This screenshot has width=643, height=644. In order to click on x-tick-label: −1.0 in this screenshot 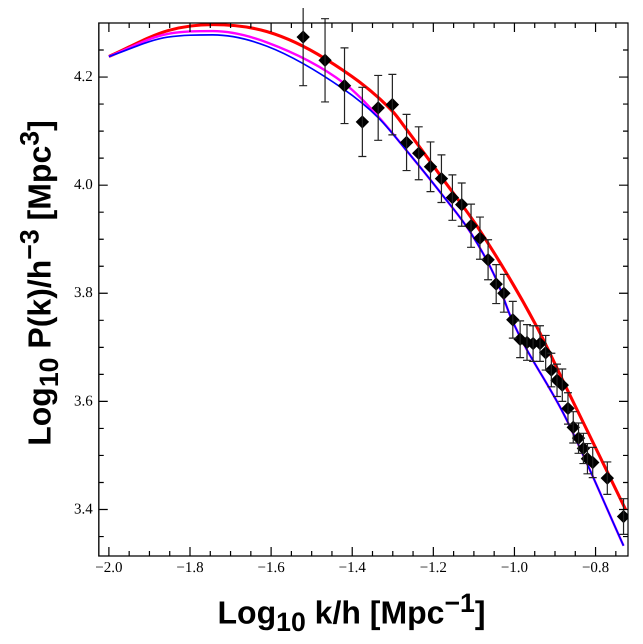, I will do `click(514, 568)`.